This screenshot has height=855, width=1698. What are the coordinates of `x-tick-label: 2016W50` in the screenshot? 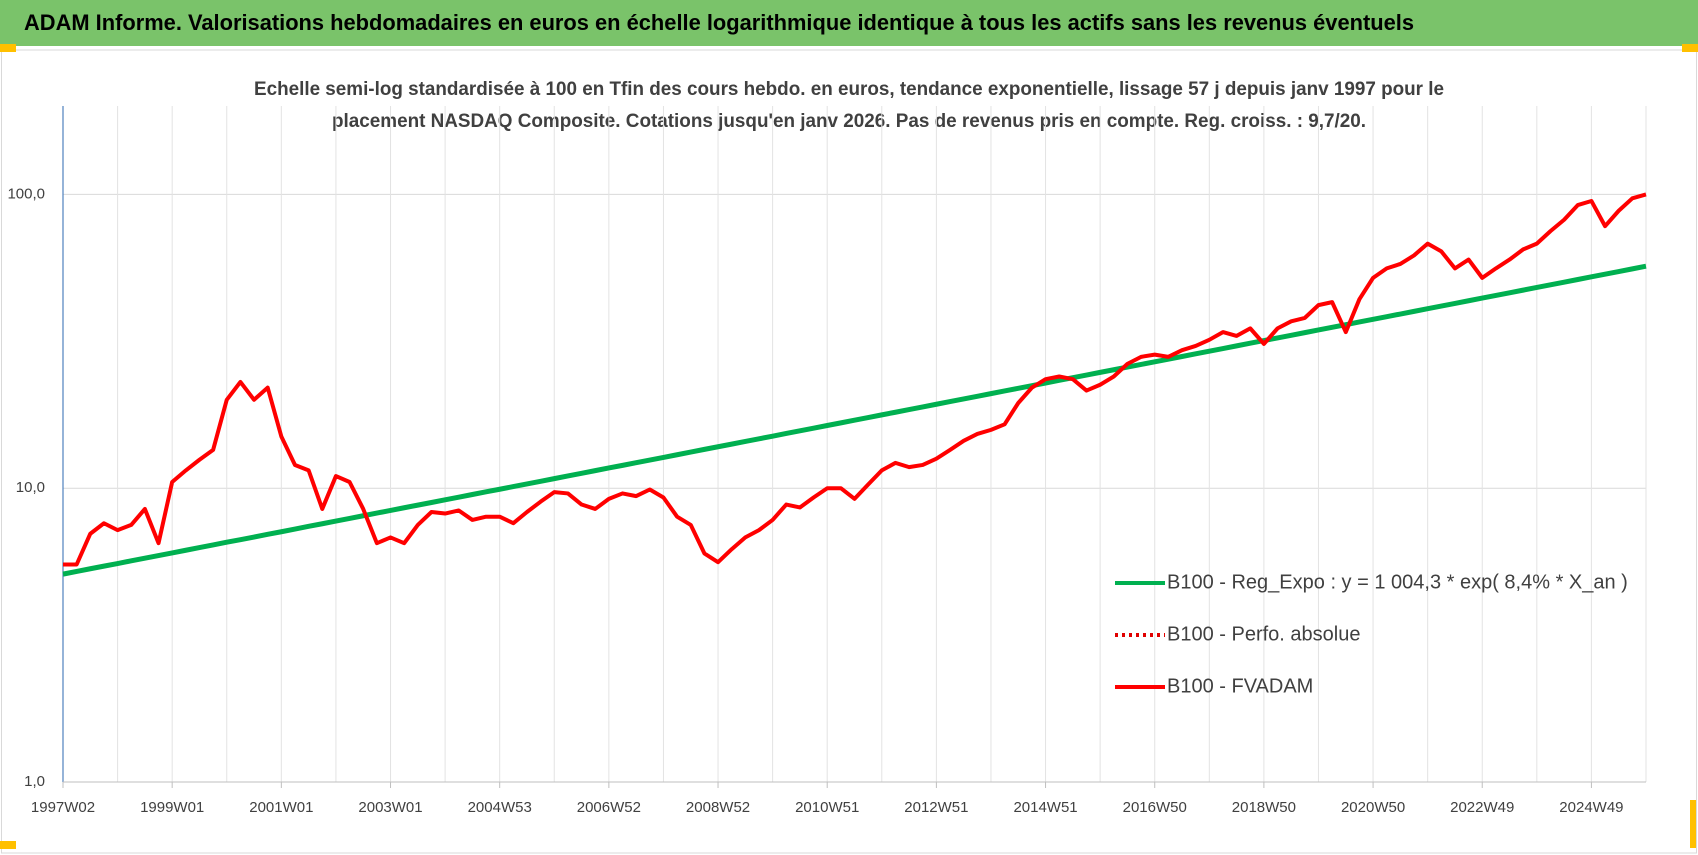 It's located at (1155, 807).